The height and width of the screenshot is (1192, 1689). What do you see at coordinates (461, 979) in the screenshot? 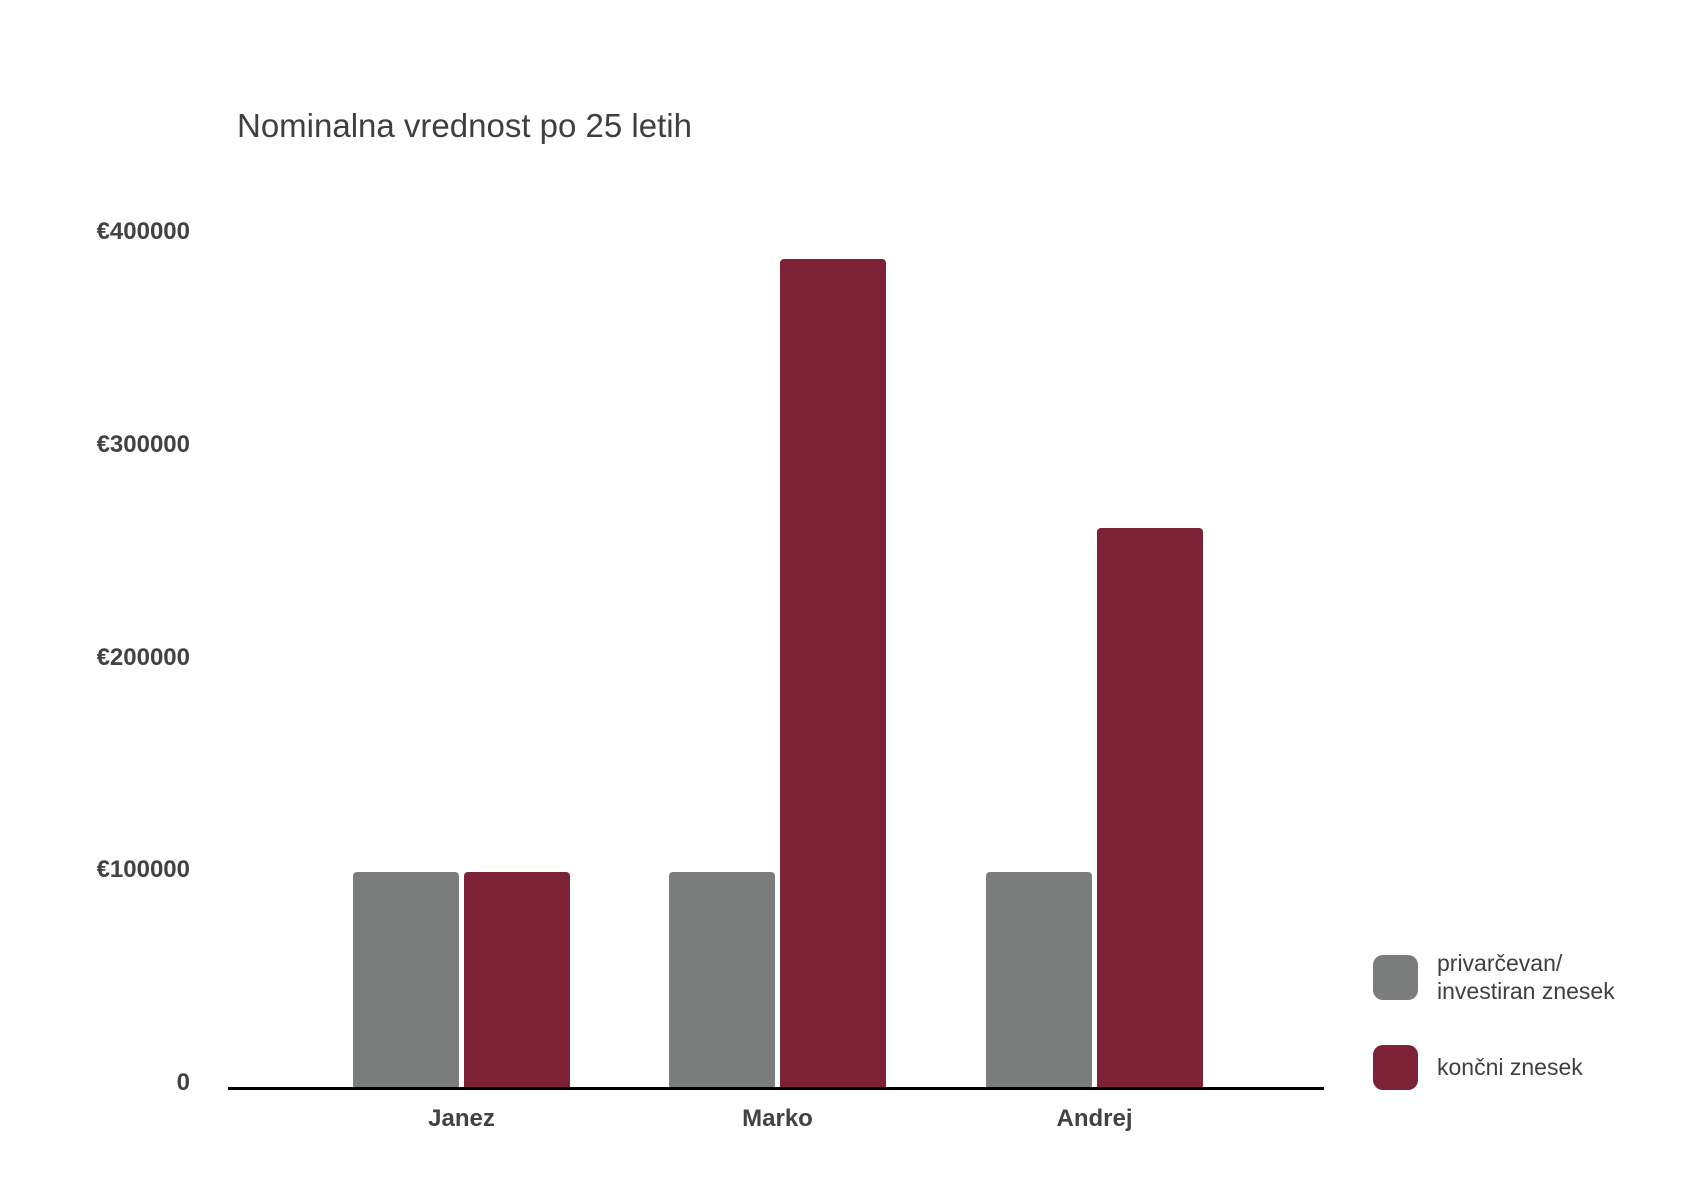
I see `bar-group-janez` at bounding box center [461, 979].